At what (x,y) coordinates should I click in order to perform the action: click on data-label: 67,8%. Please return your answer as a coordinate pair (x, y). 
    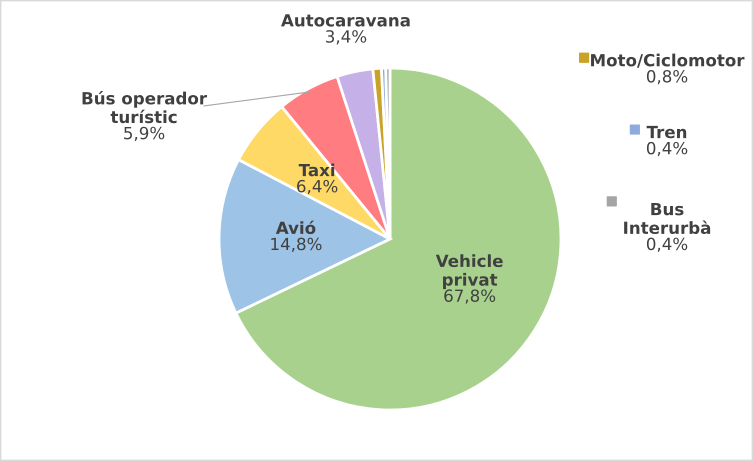
    Looking at the image, I should click on (470, 296).